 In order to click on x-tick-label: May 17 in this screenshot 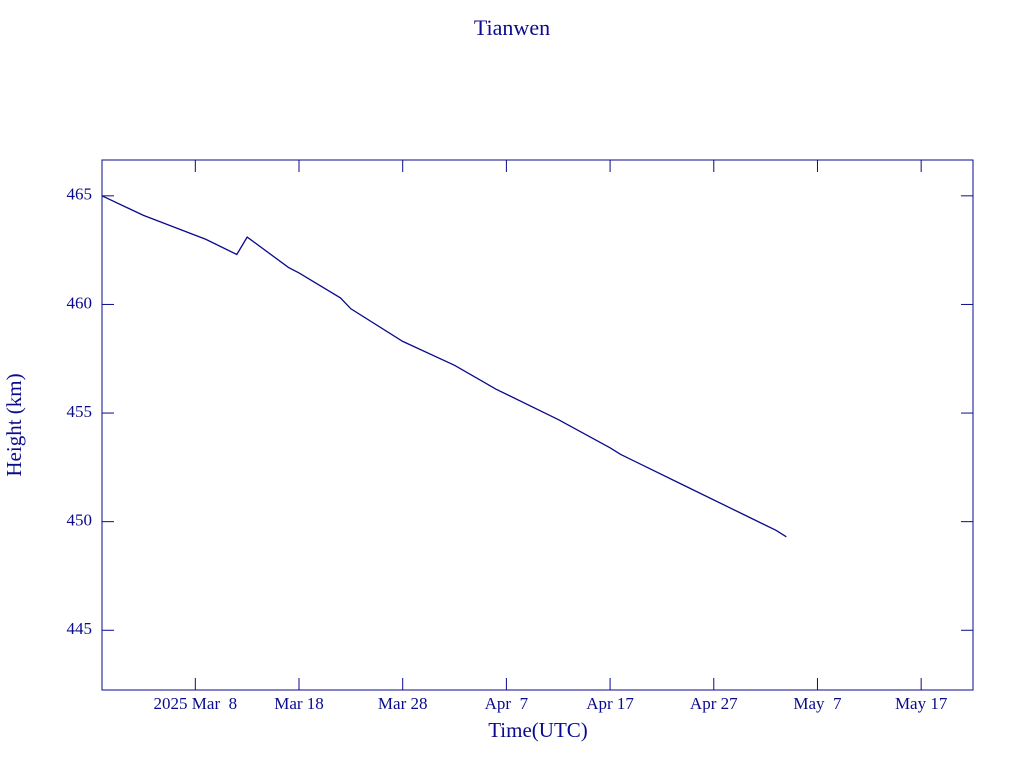, I will do `click(921, 703)`.